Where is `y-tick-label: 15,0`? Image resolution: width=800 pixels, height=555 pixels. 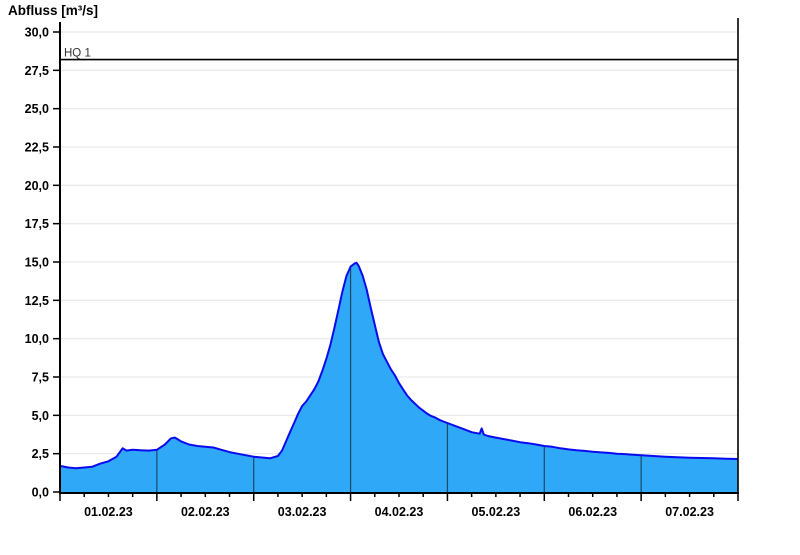
y-tick-label: 15,0 is located at coordinates (37, 263).